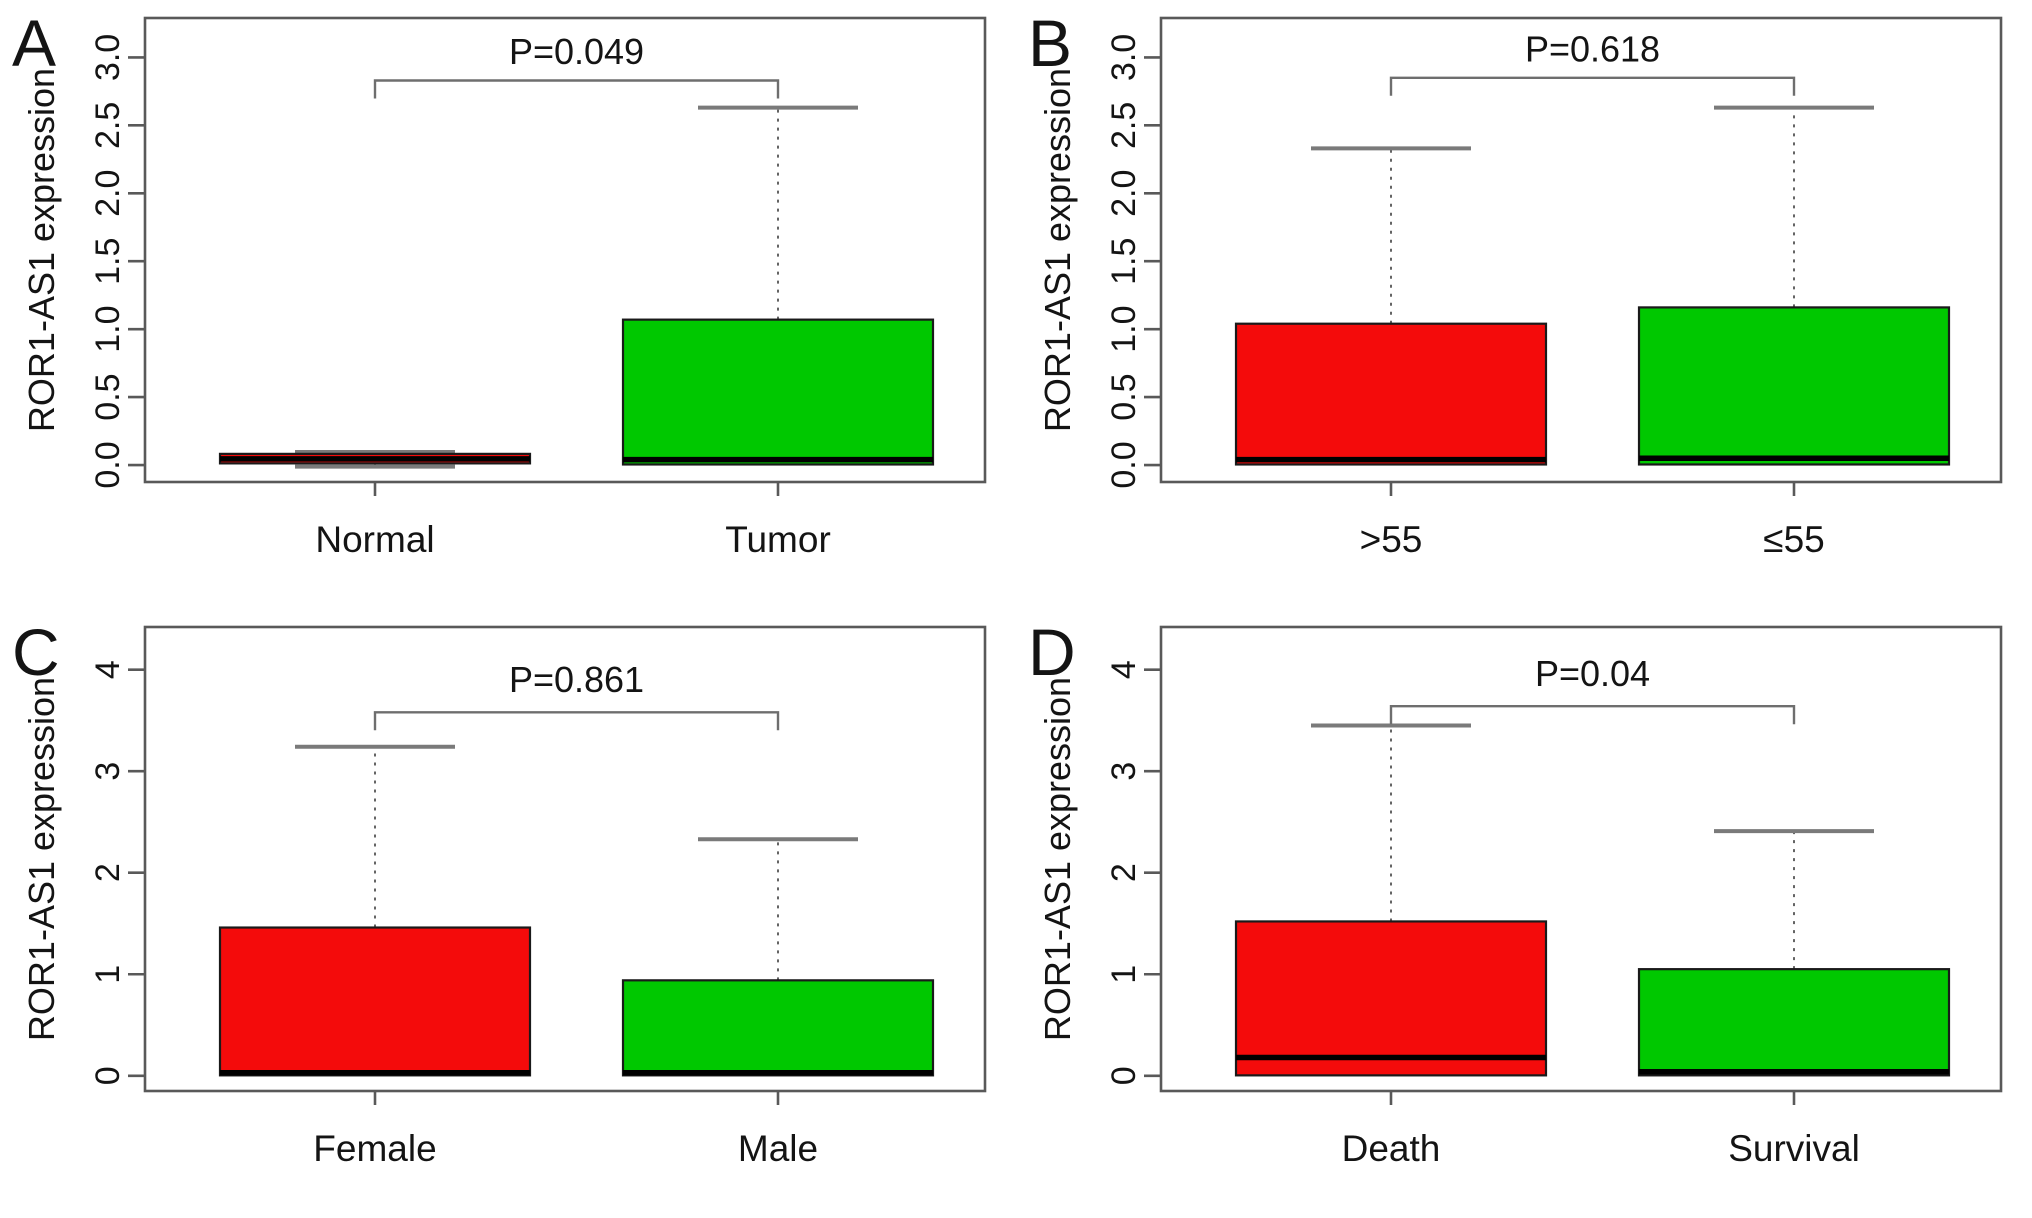 The height and width of the screenshot is (1218, 2032). I want to click on x-axis-label: Tumor, so click(778, 539).